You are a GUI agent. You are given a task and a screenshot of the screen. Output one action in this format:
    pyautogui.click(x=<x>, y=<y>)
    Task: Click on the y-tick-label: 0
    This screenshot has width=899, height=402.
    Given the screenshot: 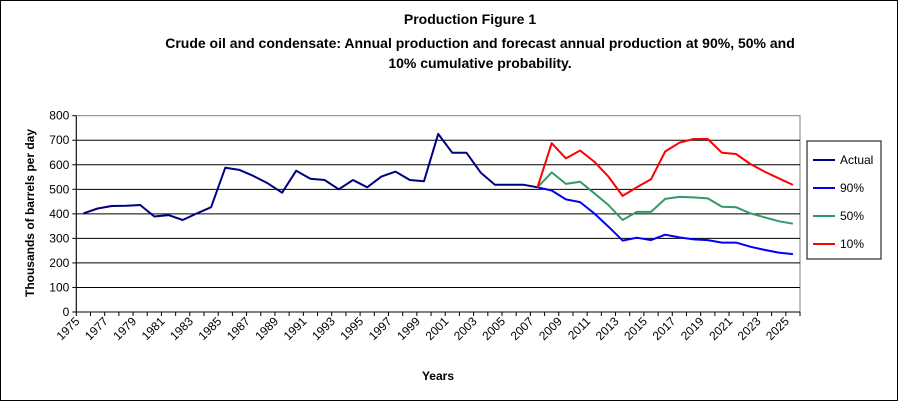 What is the action you would take?
    pyautogui.click(x=66, y=312)
    